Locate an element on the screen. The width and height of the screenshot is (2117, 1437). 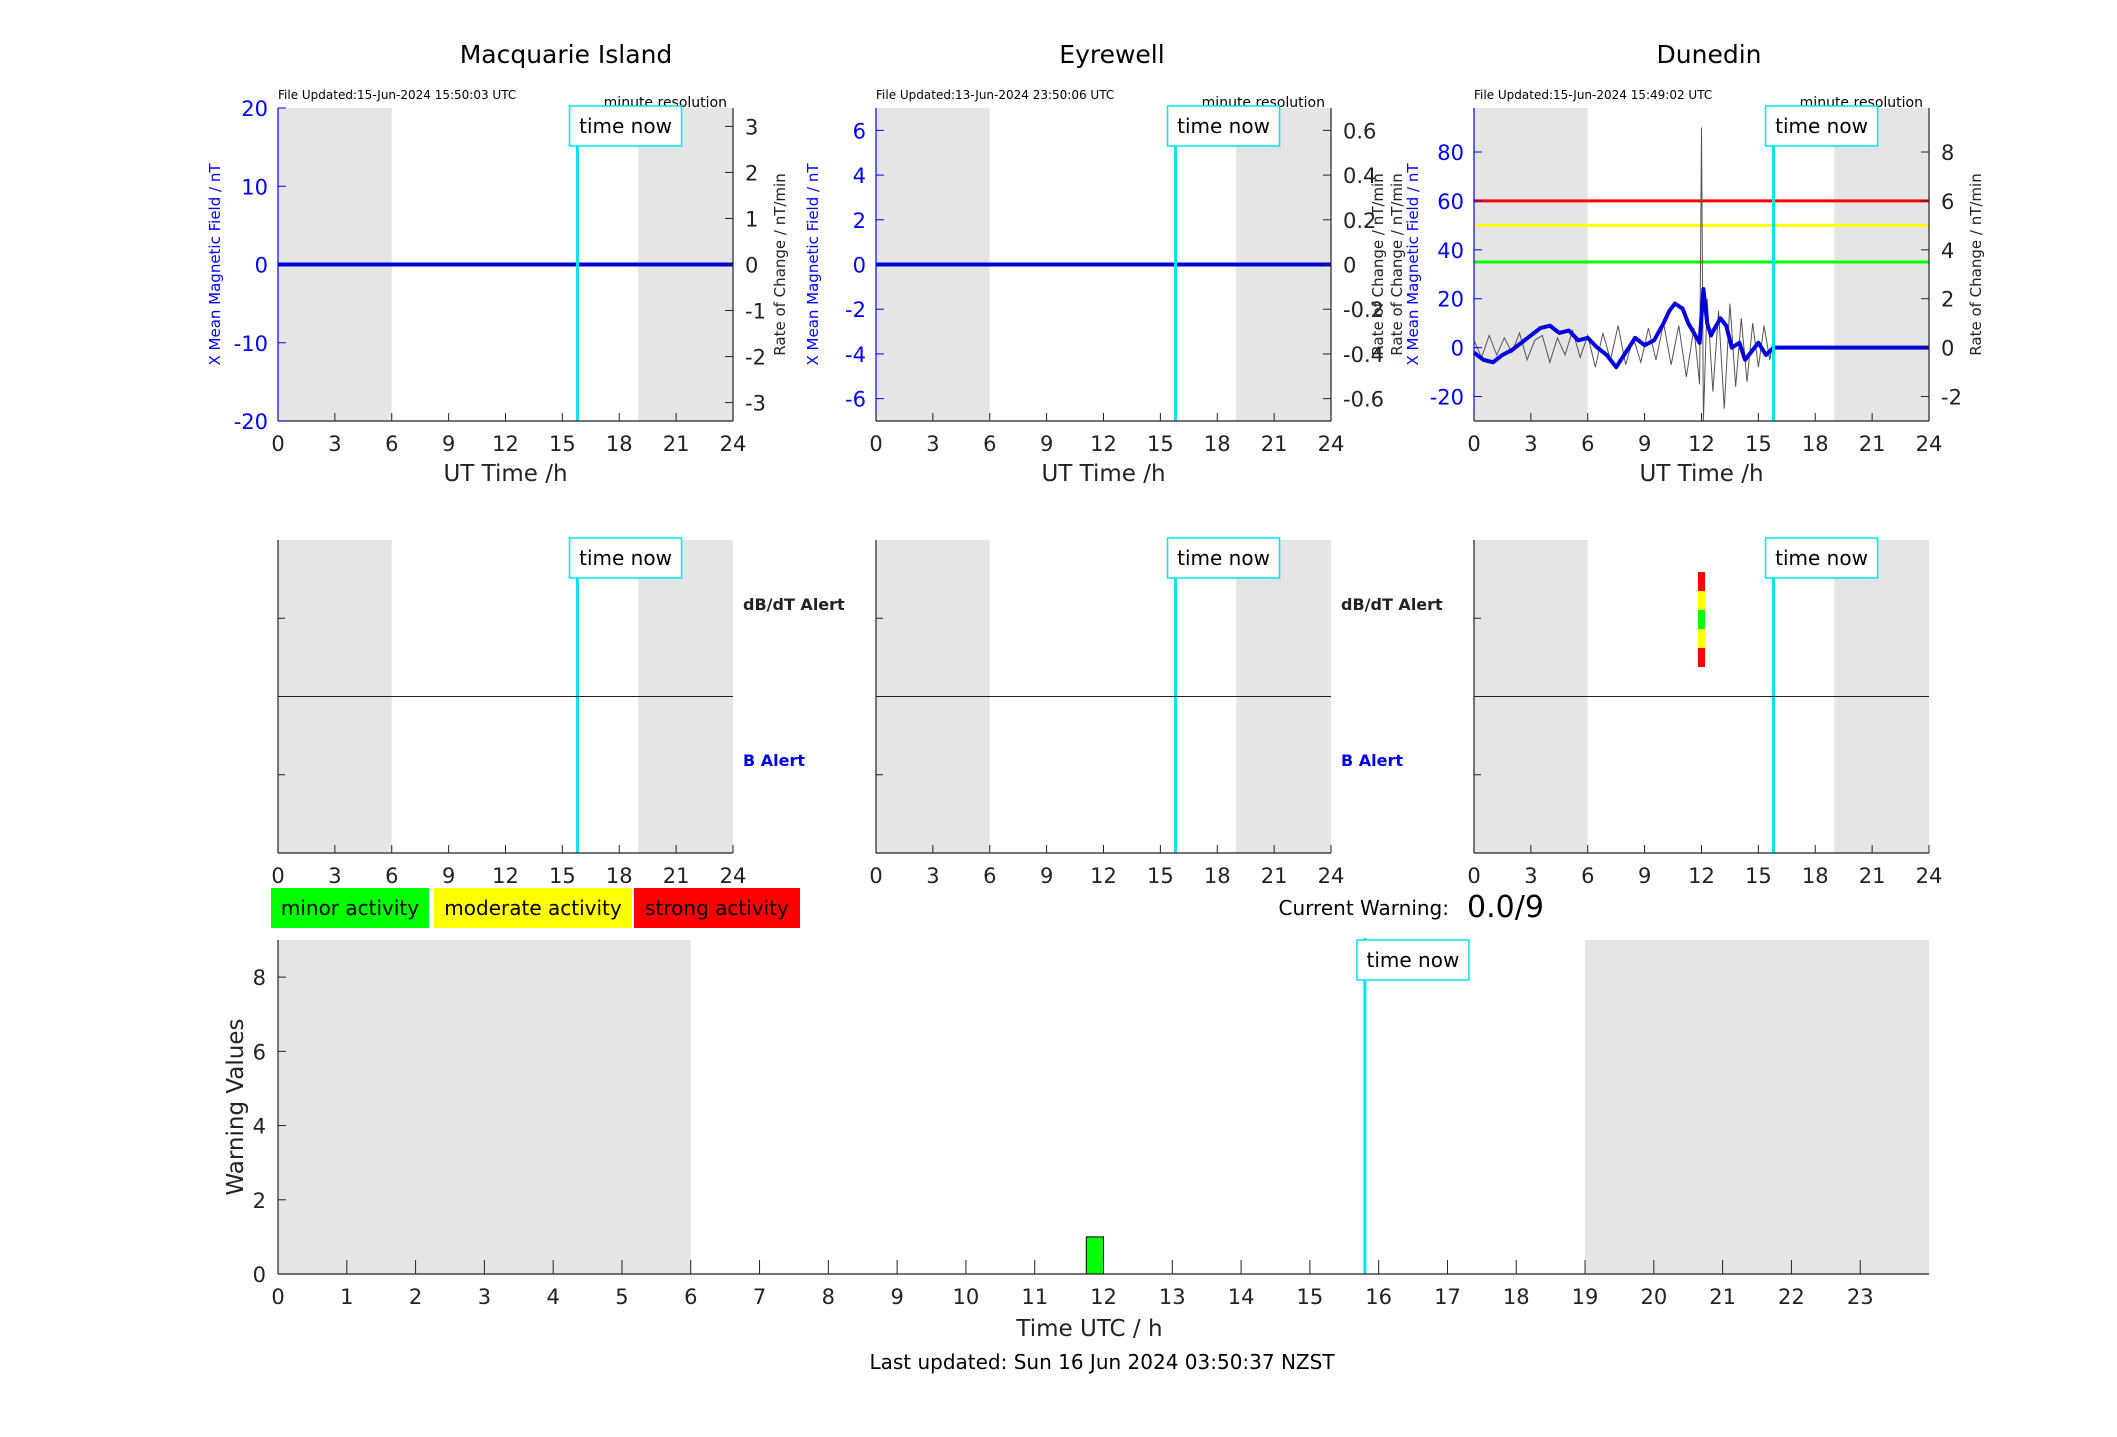
warning-xtick-label-16: 16 is located at coordinates (1378, 1297).